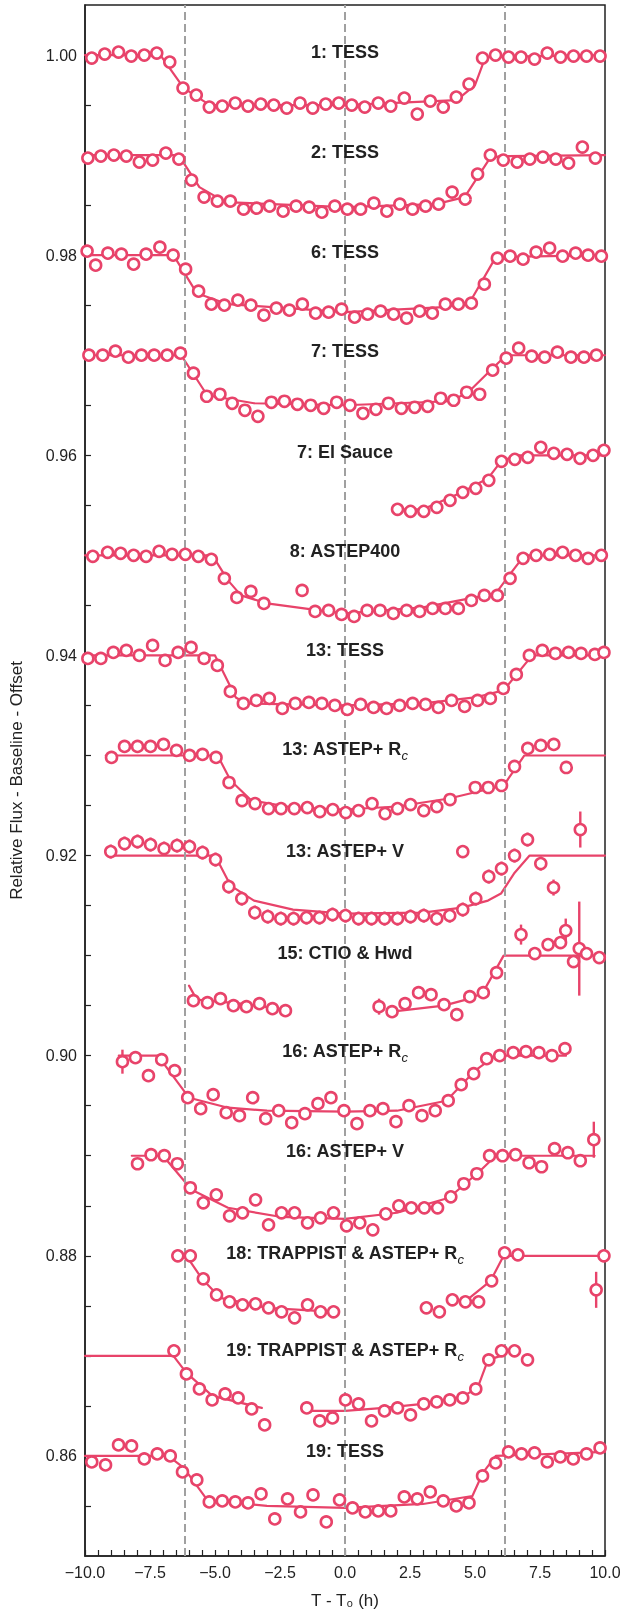  I want to click on x-tick-label: 5.0, so click(475, 1572).